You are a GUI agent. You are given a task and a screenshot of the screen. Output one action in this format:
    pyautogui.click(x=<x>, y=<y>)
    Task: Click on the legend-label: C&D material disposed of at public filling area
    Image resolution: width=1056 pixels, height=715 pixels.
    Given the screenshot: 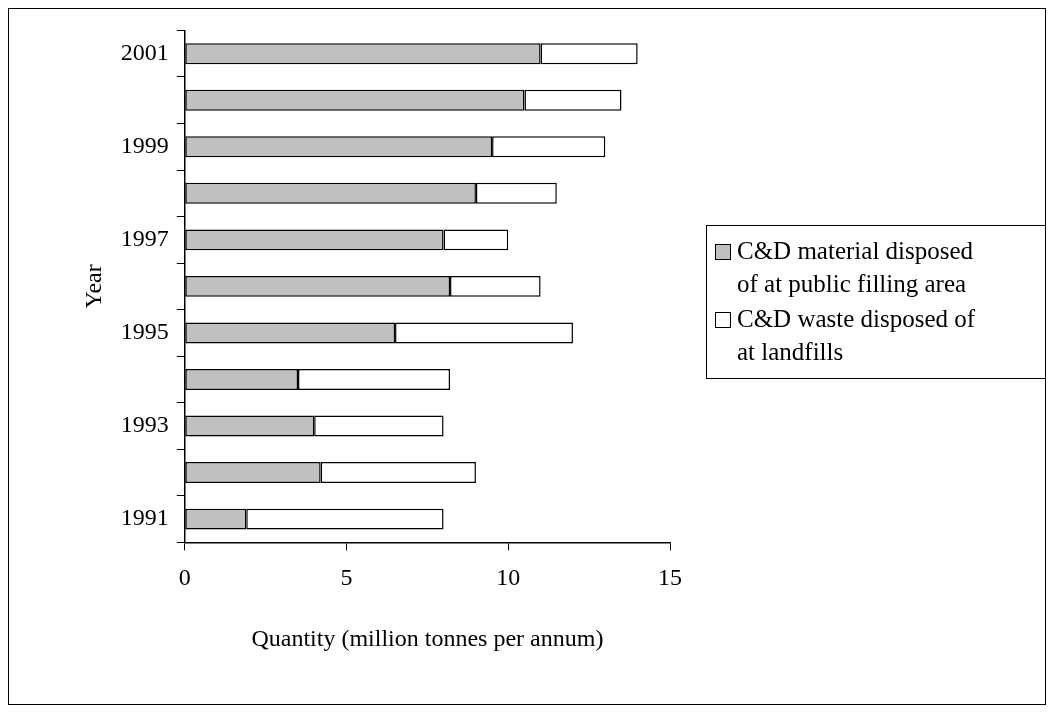 What is the action you would take?
    pyautogui.click(x=856, y=267)
    